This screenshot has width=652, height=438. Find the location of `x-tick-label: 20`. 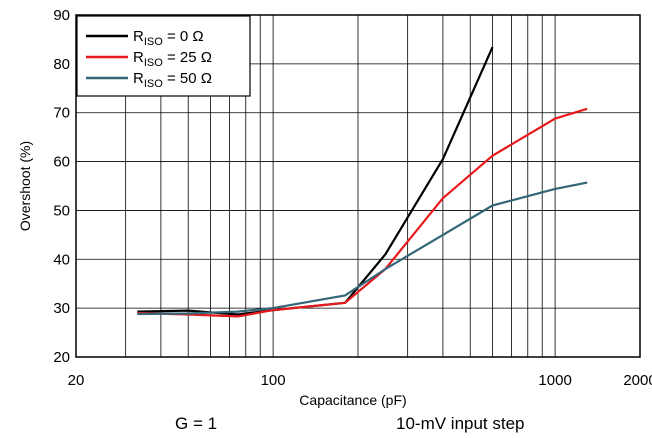

x-tick-label: 20 is located at coordinates (76, 380).